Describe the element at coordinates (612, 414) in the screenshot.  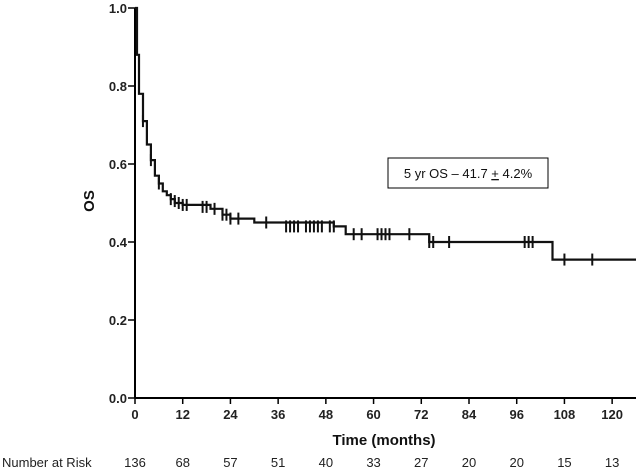
I see `x-tick-label: 120` at that location.